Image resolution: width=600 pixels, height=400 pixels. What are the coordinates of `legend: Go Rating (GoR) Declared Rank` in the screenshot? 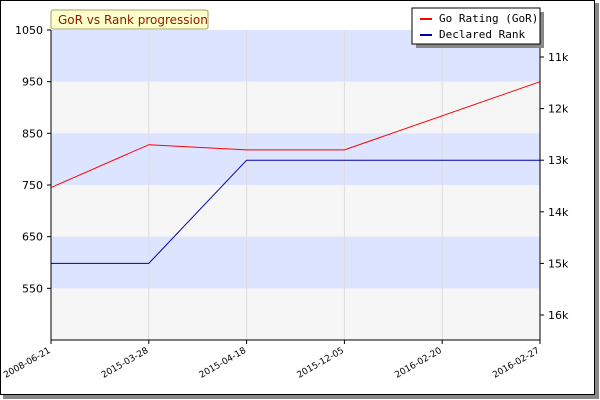 It's located at (477, 27).